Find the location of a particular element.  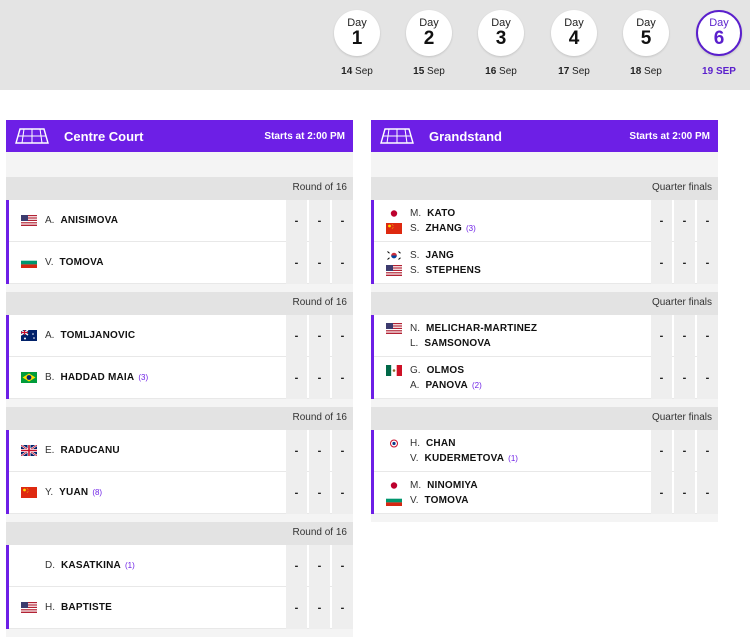

player-info: A. ANISIMOVA is located at coordinates (146, 220).